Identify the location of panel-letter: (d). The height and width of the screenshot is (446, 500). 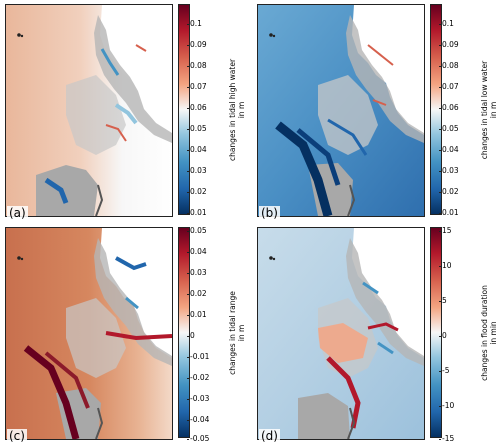
(269, 436).